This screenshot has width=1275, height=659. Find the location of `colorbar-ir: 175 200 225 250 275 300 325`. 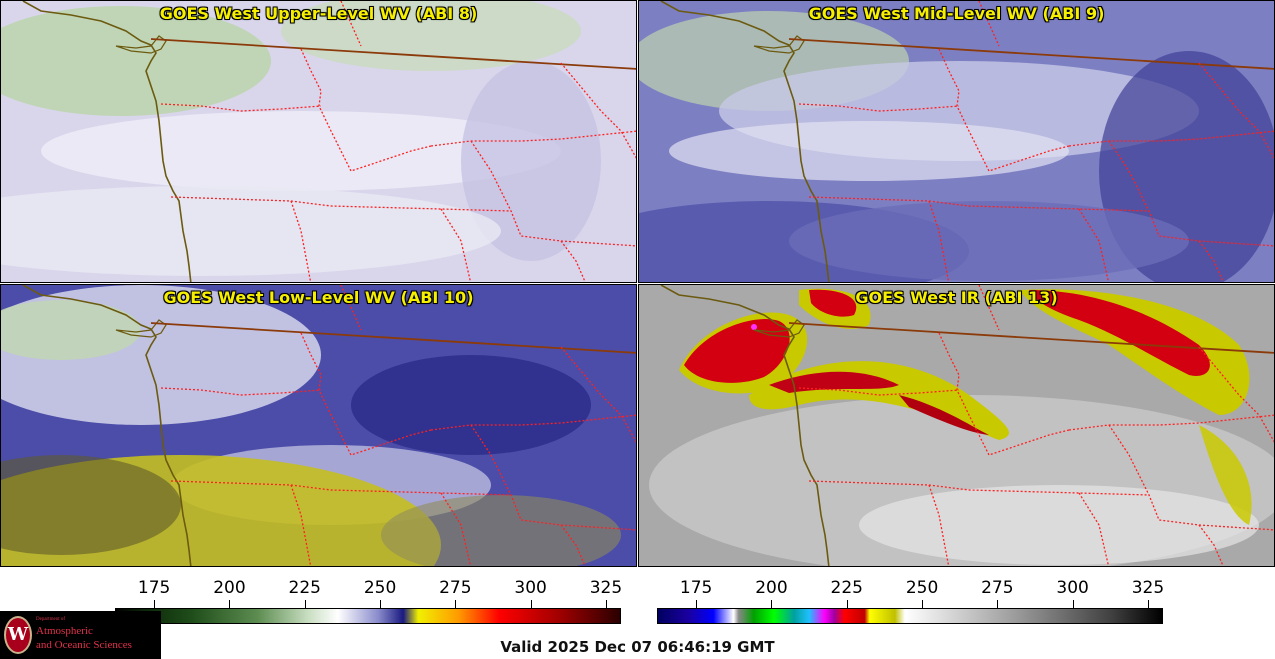

colorbar-ir: 175 200 225 250 275 300 325 is located at coordinates (911, 602).